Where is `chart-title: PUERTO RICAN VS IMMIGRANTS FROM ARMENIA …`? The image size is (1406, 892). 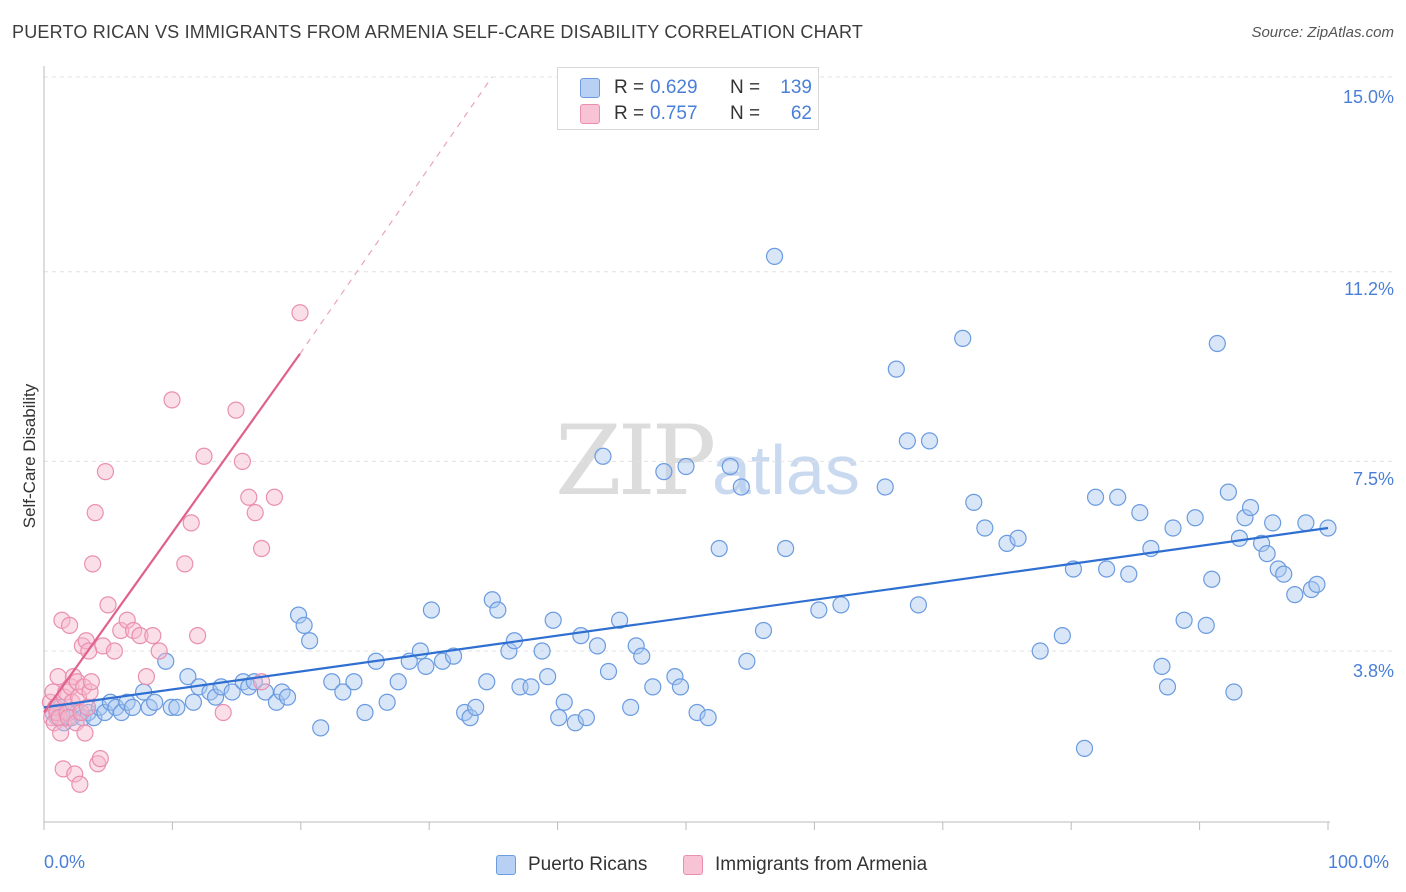 chart-title: PUERTO RICAN VS IMMIGRANTS FROM ARMENIA … is located at coordinates (438, 32).